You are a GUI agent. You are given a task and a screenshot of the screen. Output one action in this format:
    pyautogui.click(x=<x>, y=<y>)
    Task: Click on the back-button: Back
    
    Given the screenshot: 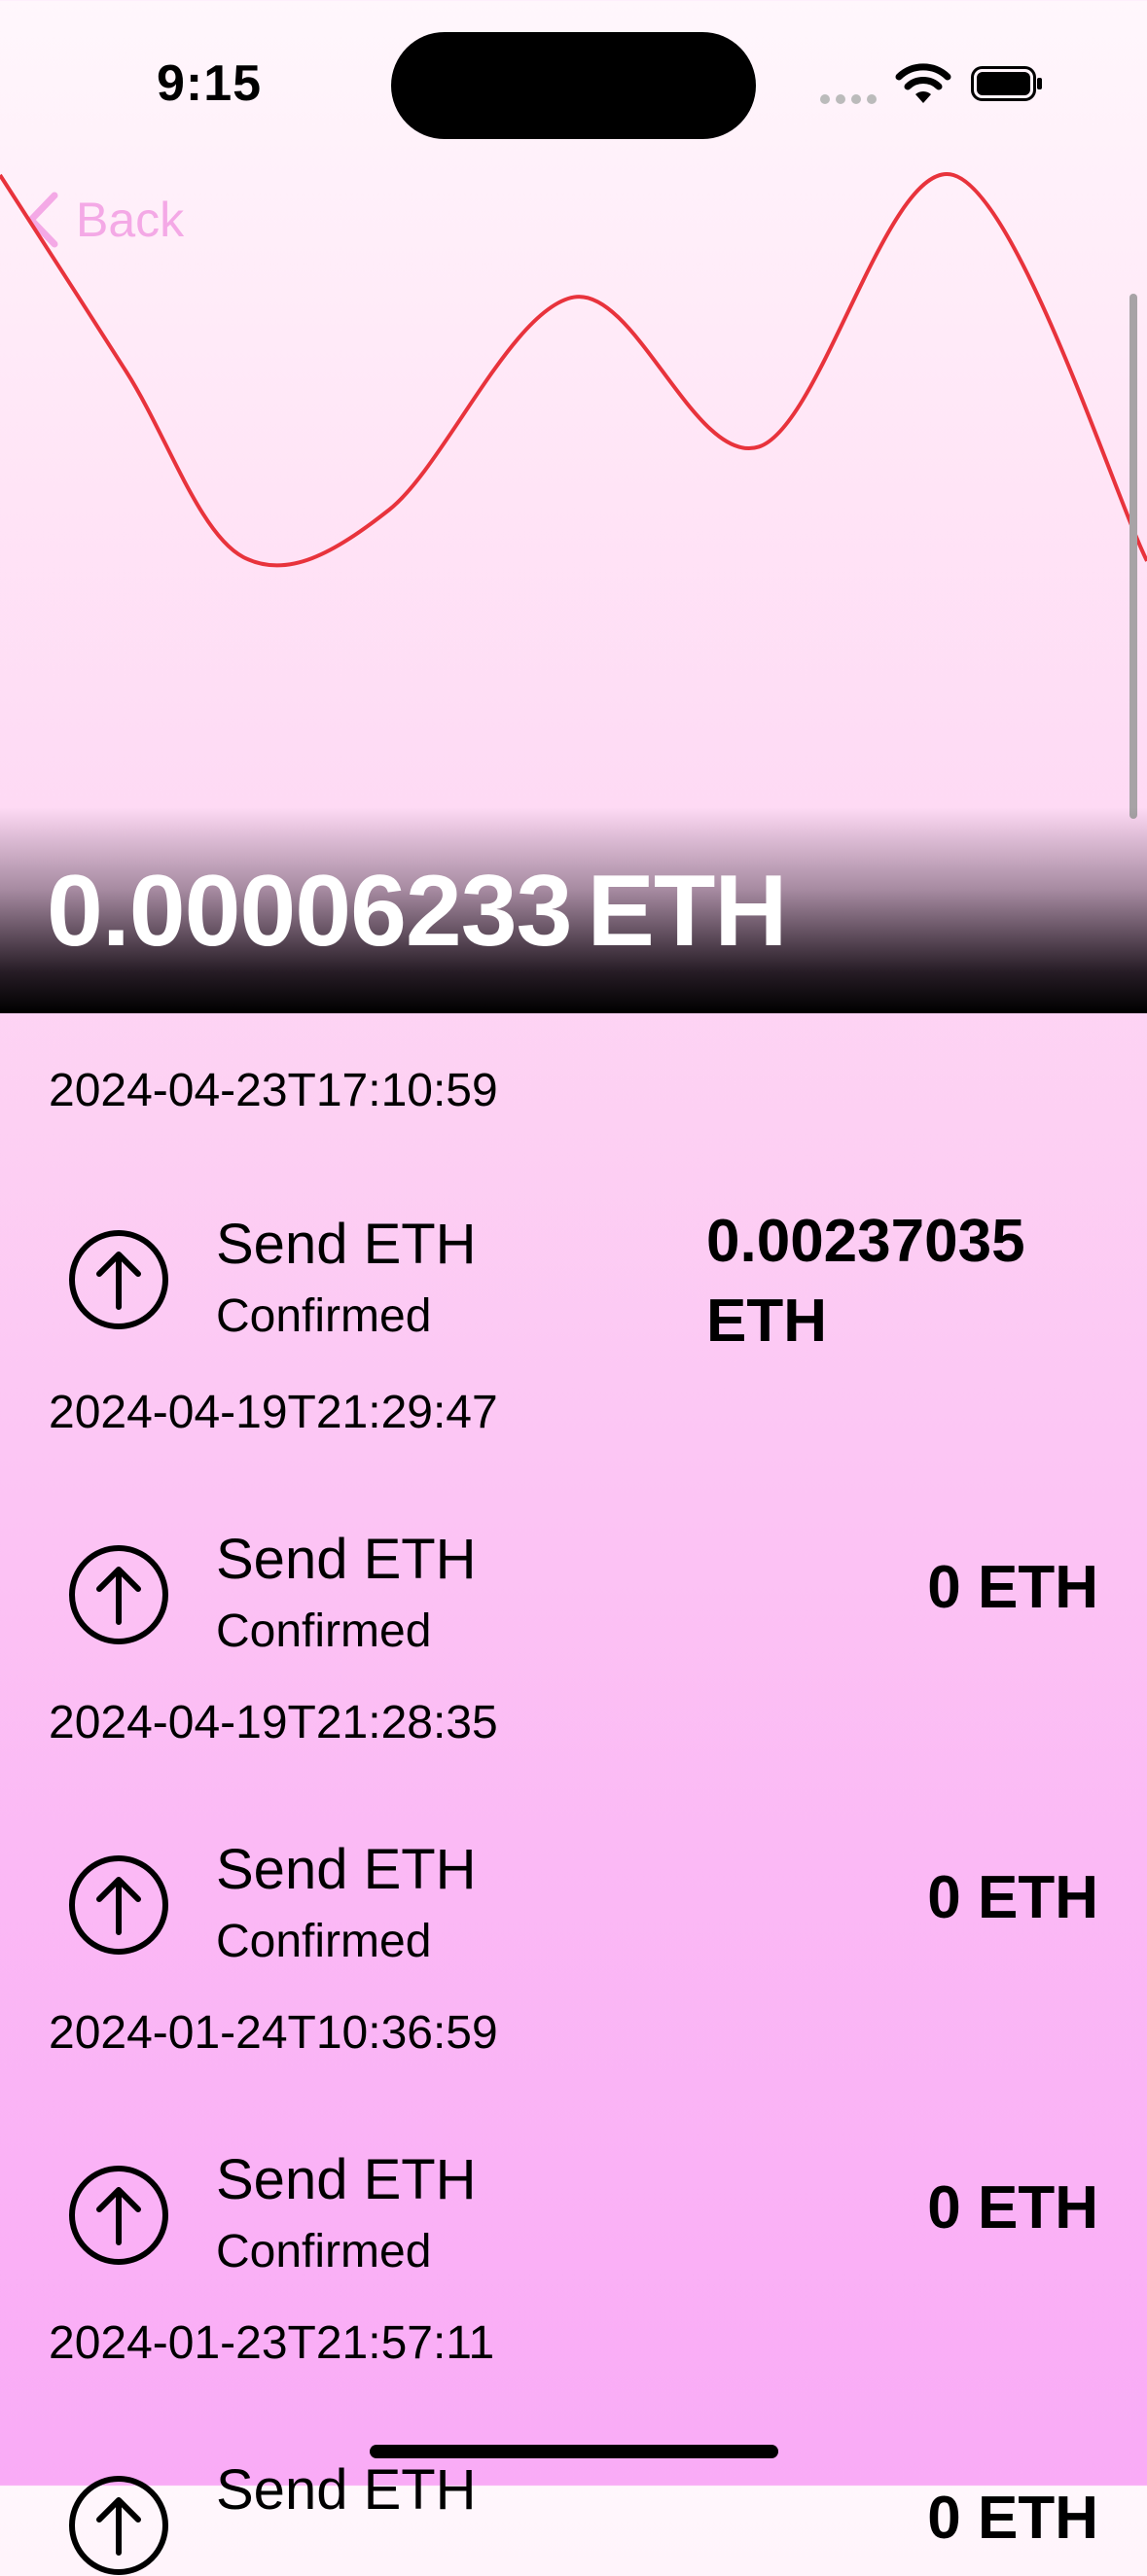 What is the action you would take?
    pyautogui.click(x=104, y=220)
    